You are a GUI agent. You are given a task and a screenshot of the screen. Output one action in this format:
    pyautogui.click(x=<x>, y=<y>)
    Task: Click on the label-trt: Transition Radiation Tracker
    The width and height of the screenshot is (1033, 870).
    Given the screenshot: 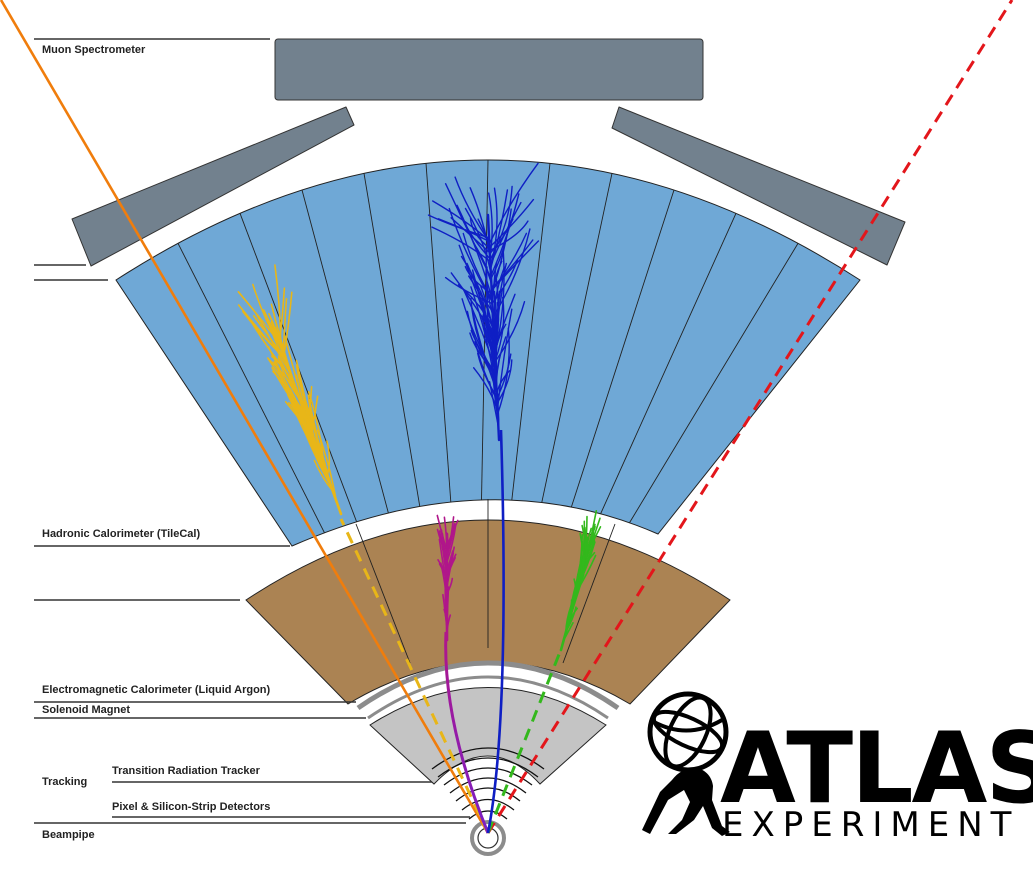 What is the action you would take?
    pyautogui.click(x=186, y=771)
    